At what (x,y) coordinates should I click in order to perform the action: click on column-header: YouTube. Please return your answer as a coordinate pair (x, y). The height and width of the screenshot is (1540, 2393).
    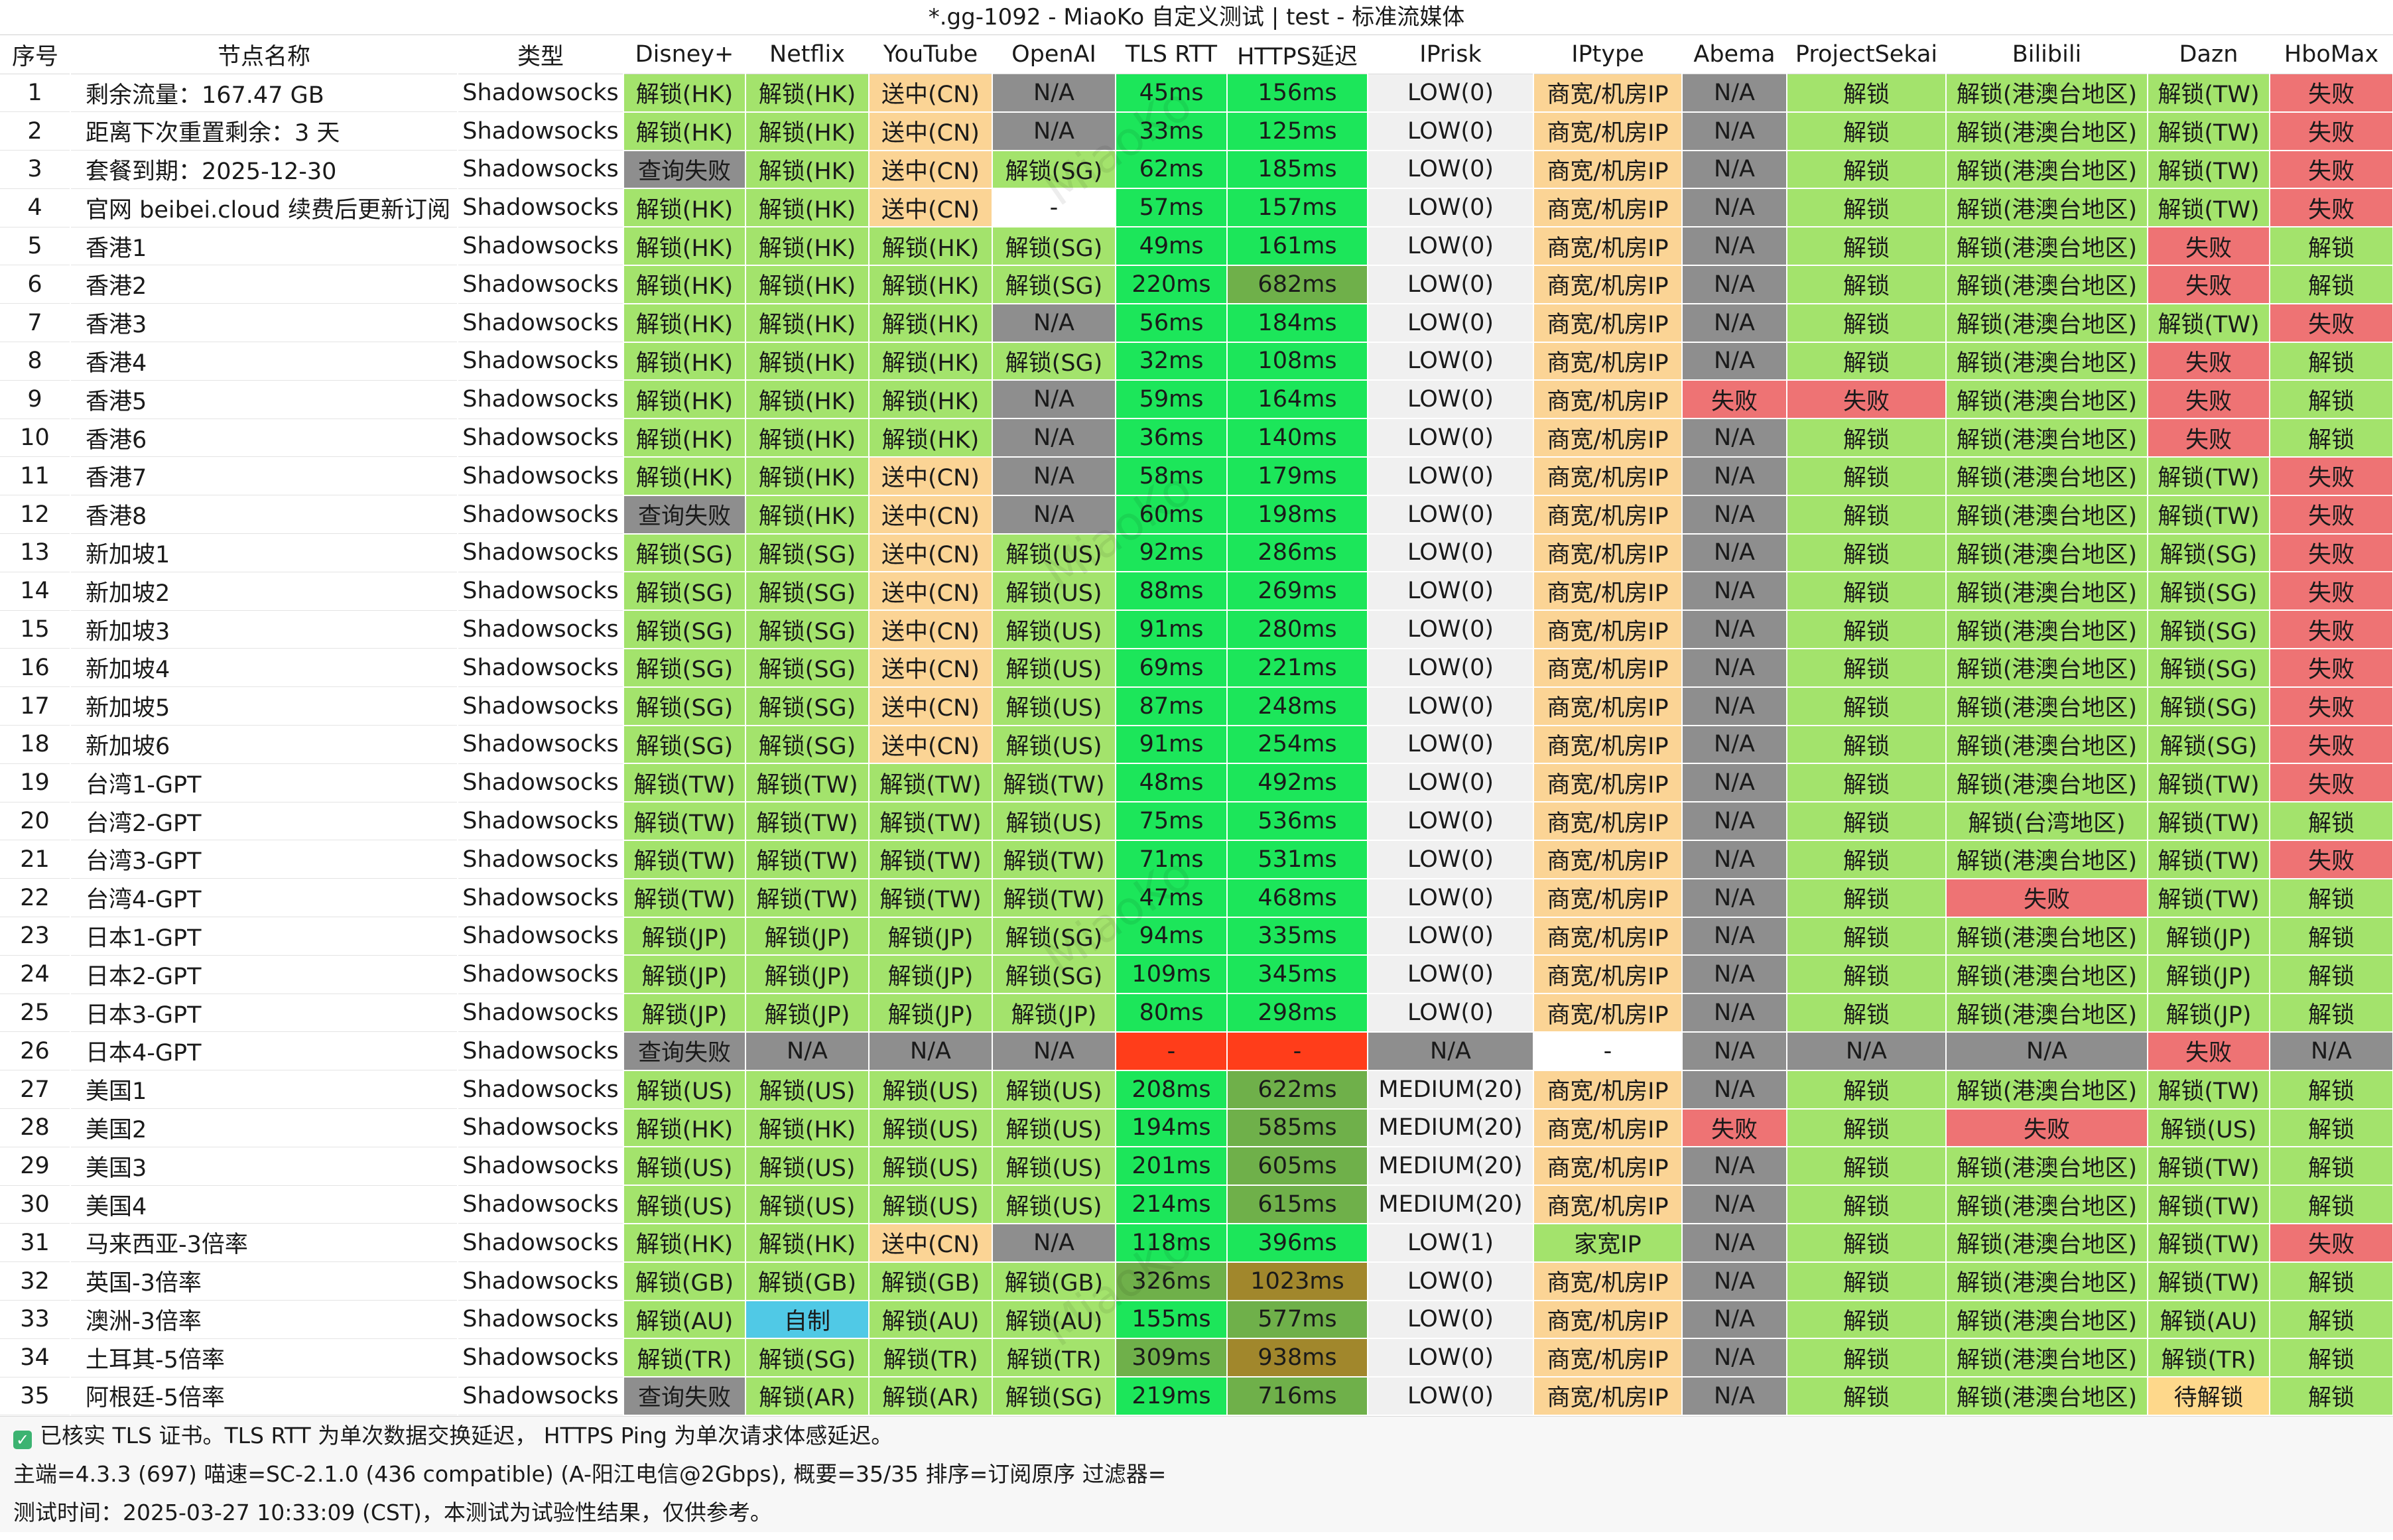
    Looking at the image, I should click on (930, 54).